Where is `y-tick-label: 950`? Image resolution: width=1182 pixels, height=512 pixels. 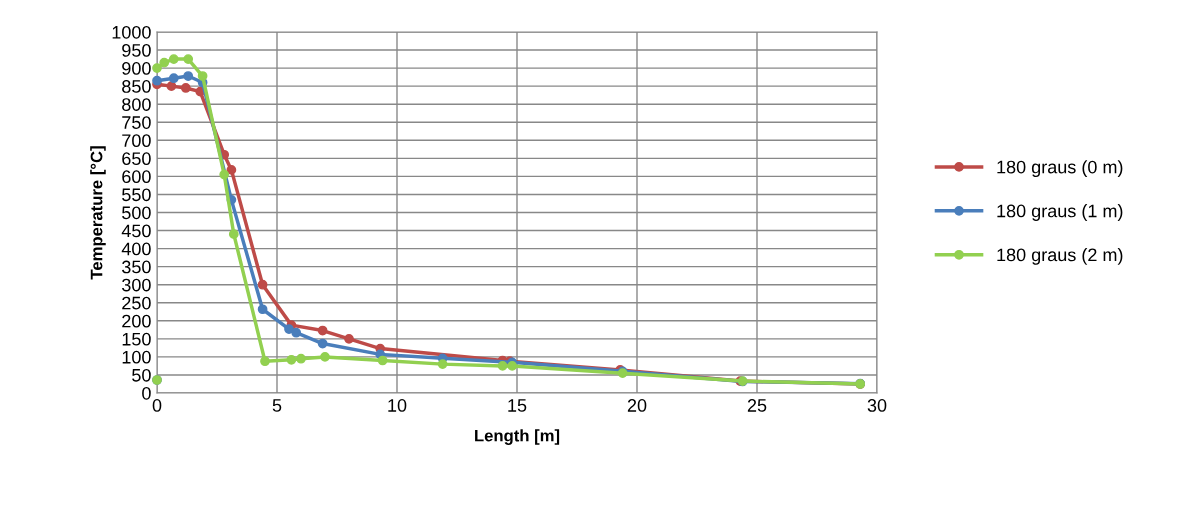
y-tick-label: 950 is located at coordinates (136, 50).